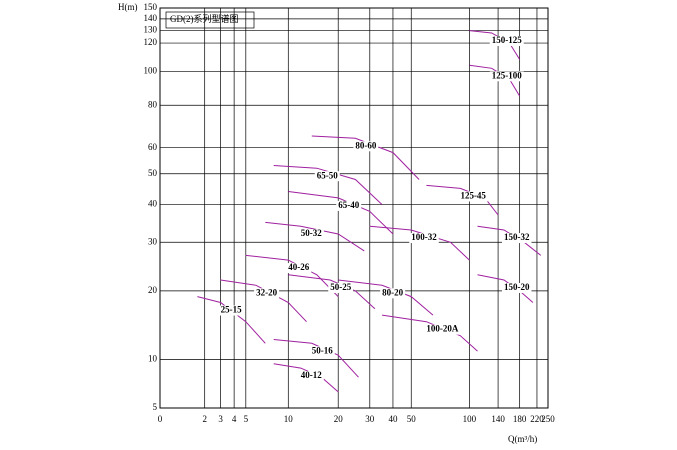  What do you see at coordinates (210, 20) in the screenshot?
I see `title-box` at bounding box center [210, 20].